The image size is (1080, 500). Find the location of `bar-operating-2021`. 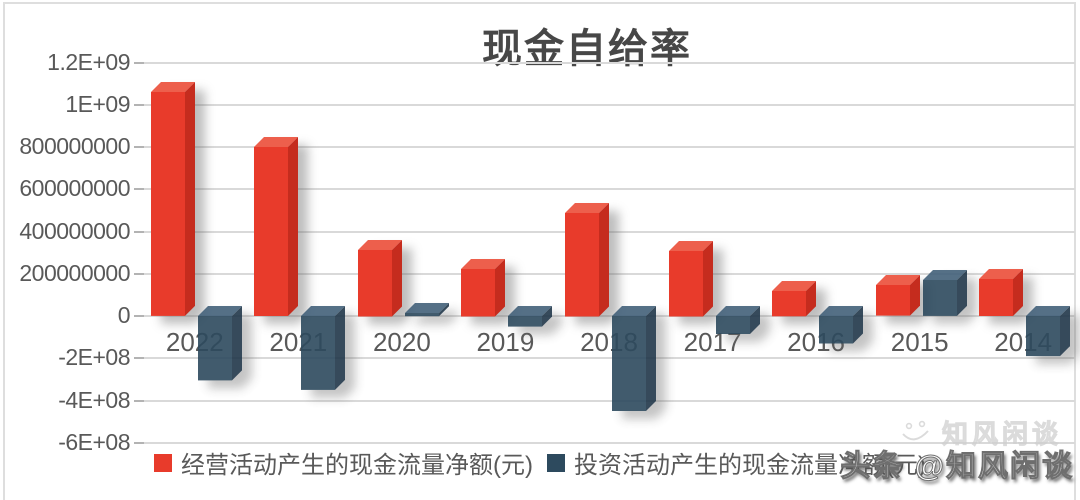

bar-operating-2021 is located at coordinates (276, 226).